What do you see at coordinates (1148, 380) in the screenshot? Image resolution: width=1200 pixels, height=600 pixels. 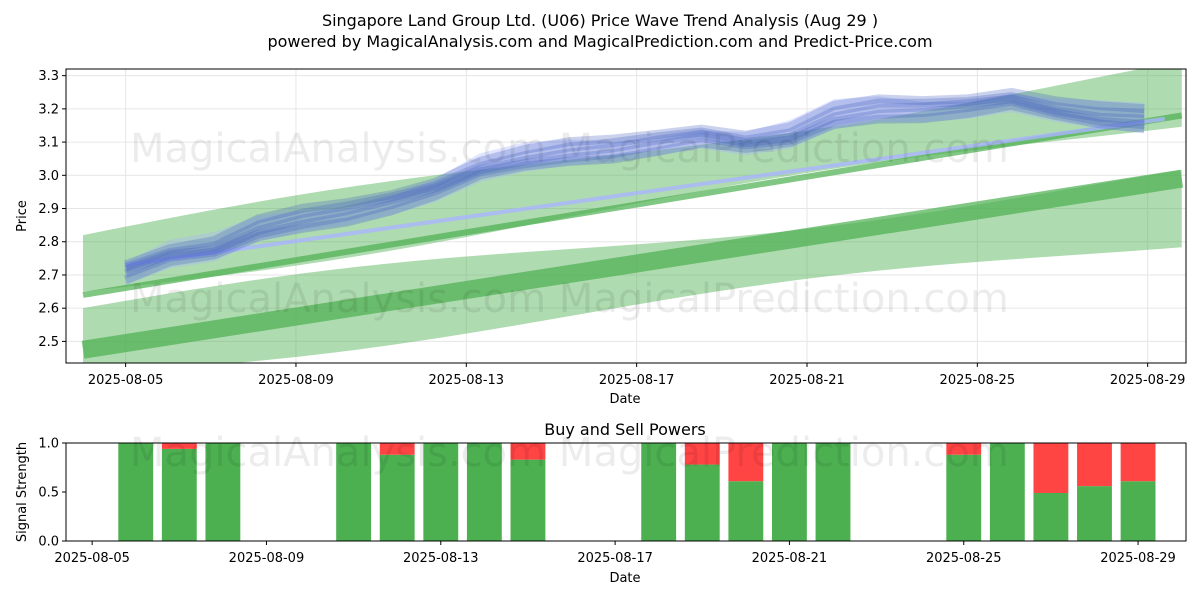 I see `price-x-tick-label: 2025-08-29` at bounding box center [1148, 380].